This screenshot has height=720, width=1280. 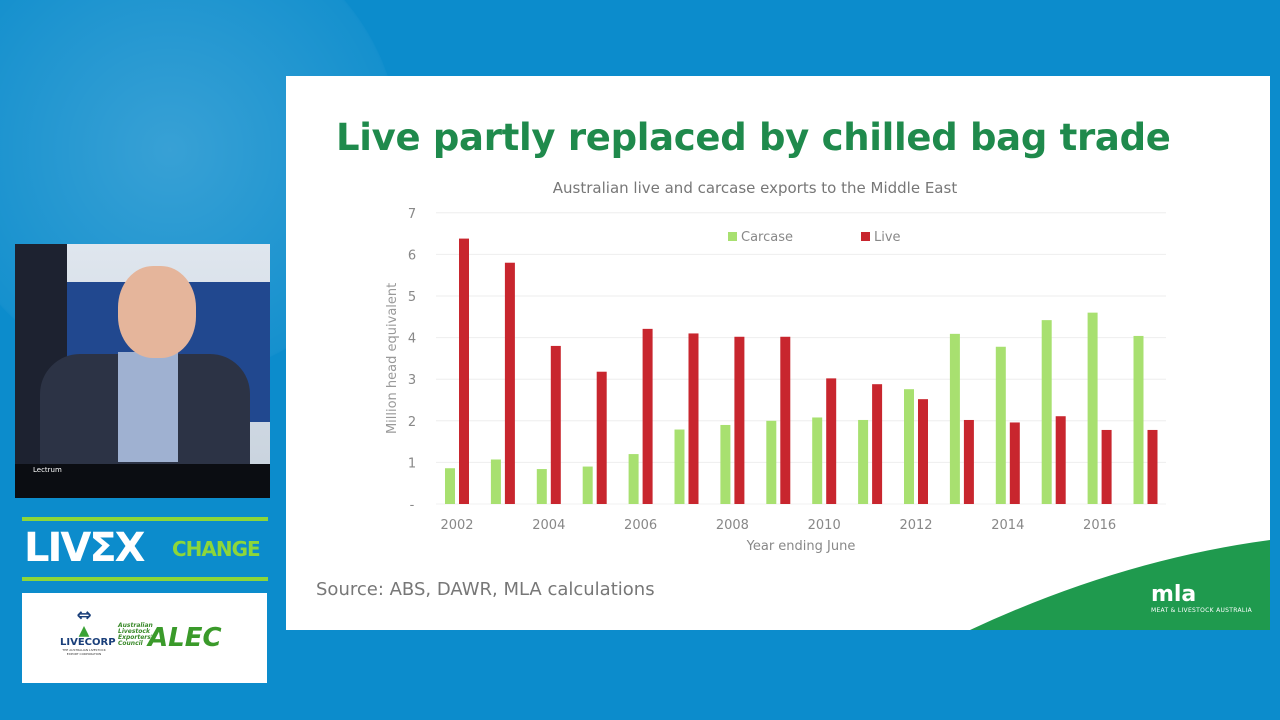 What do you see at coordinates (767, 237) in the screenshot?
I see `legend-label-carcase: Carcase` at bounding box center [767, 237].